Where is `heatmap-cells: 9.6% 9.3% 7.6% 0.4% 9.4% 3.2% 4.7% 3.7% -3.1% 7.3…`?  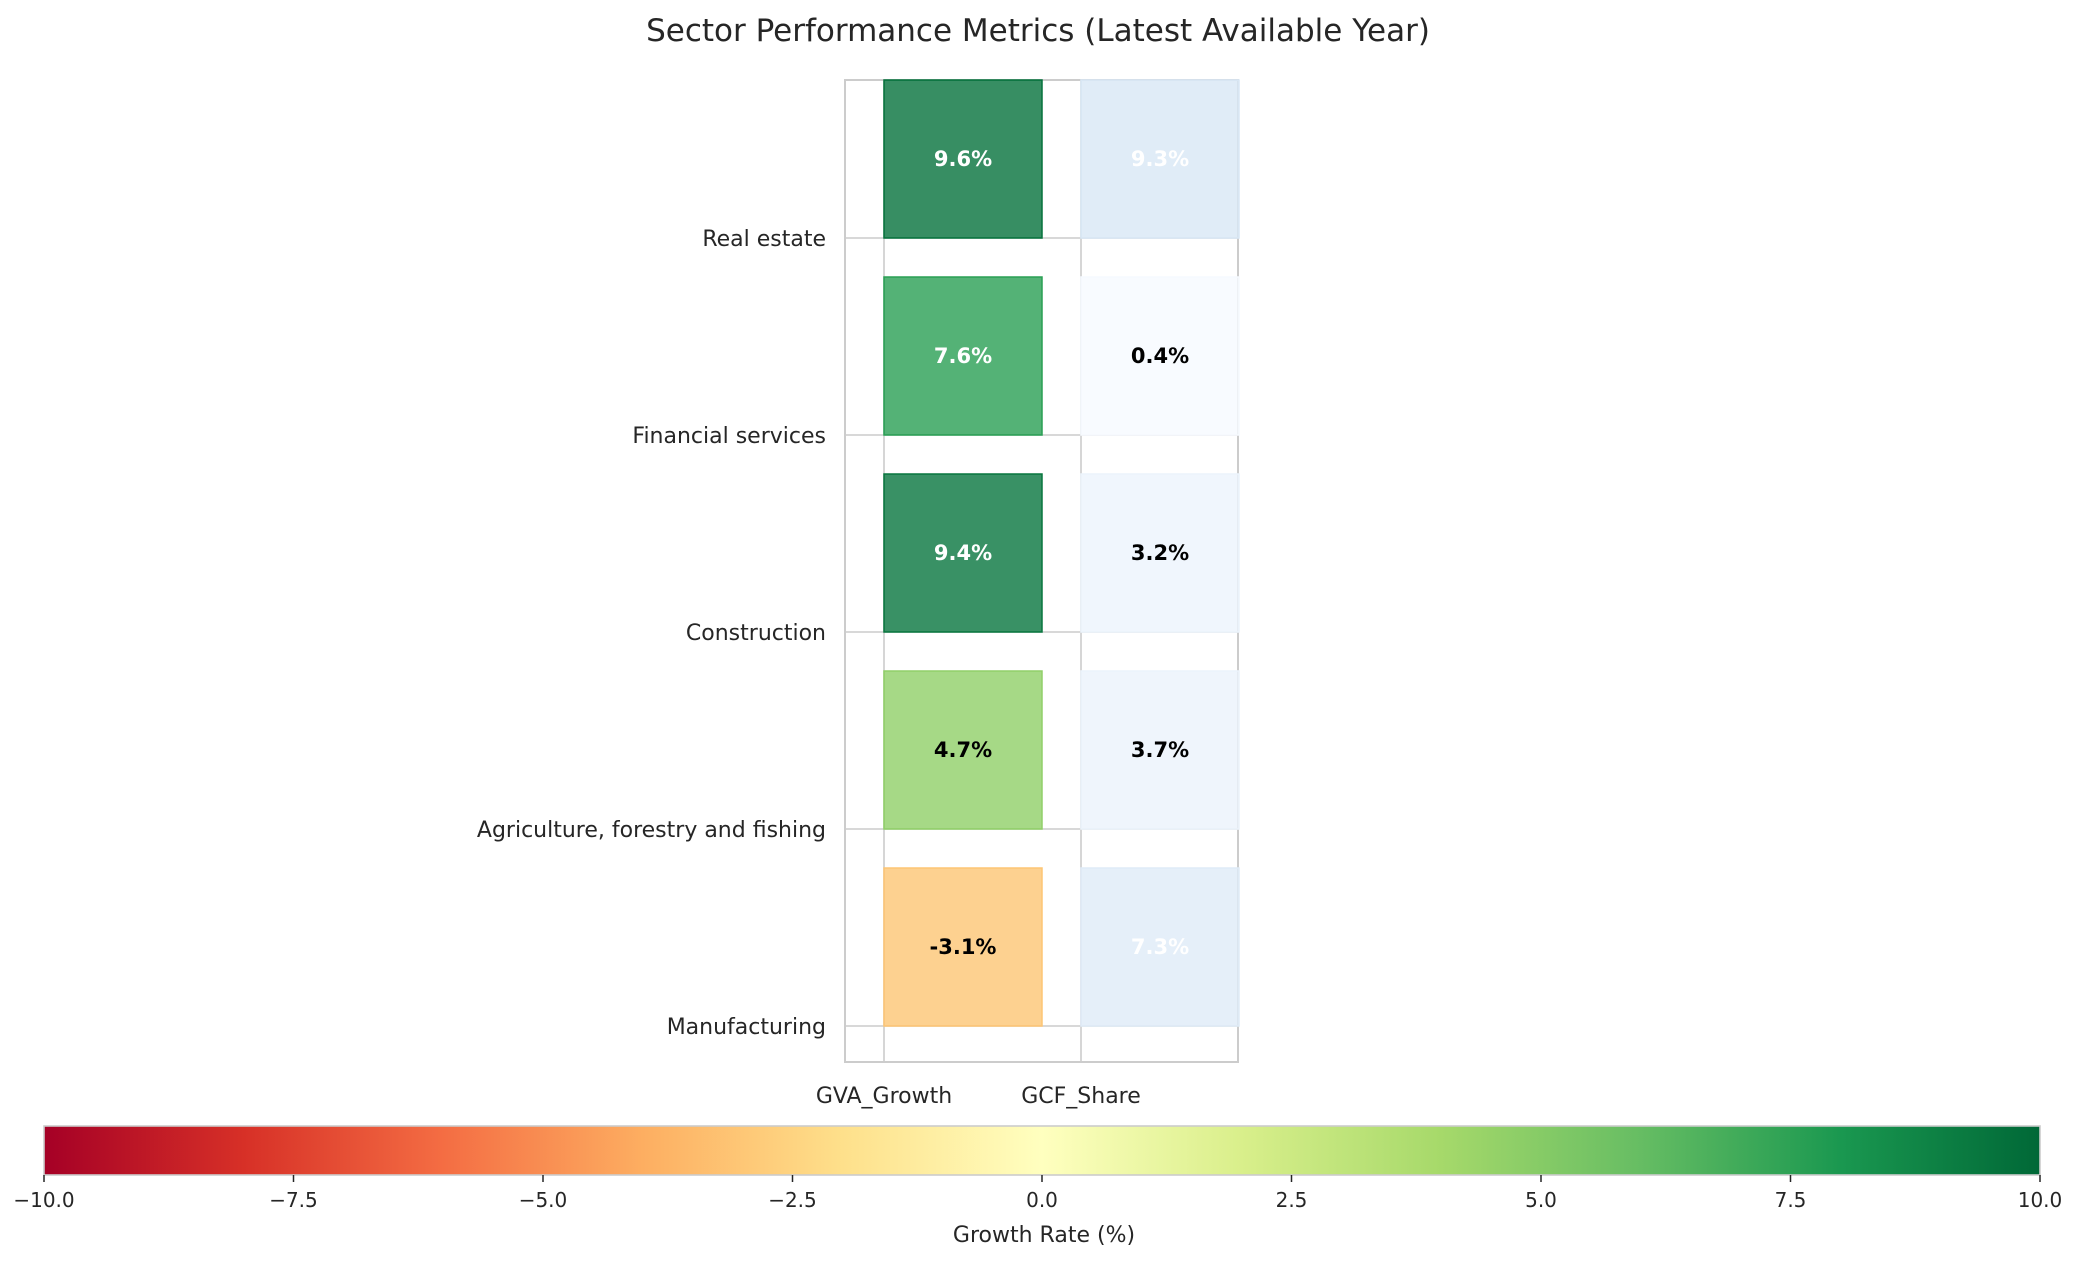 heatmap-cells: 9.6% 9.3% 7.6% 0.4% 9.4% 3.2% 4.7% 3.7% -3.1% 7.3… is located at coordinates (1061, 553).